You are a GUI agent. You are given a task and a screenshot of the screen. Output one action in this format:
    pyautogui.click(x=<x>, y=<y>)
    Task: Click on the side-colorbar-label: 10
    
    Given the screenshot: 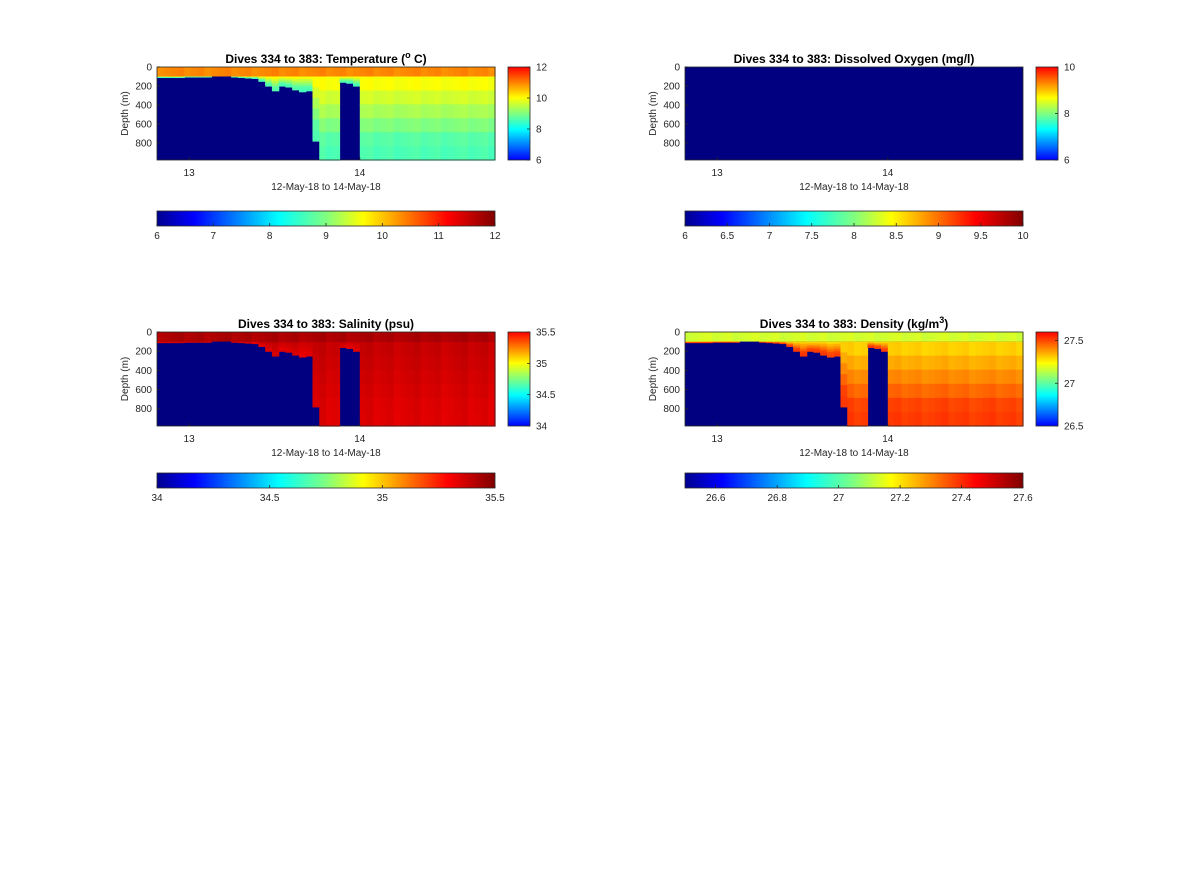 What is the action you would take?
    pyautogui.click(x=1070, y=68)
    